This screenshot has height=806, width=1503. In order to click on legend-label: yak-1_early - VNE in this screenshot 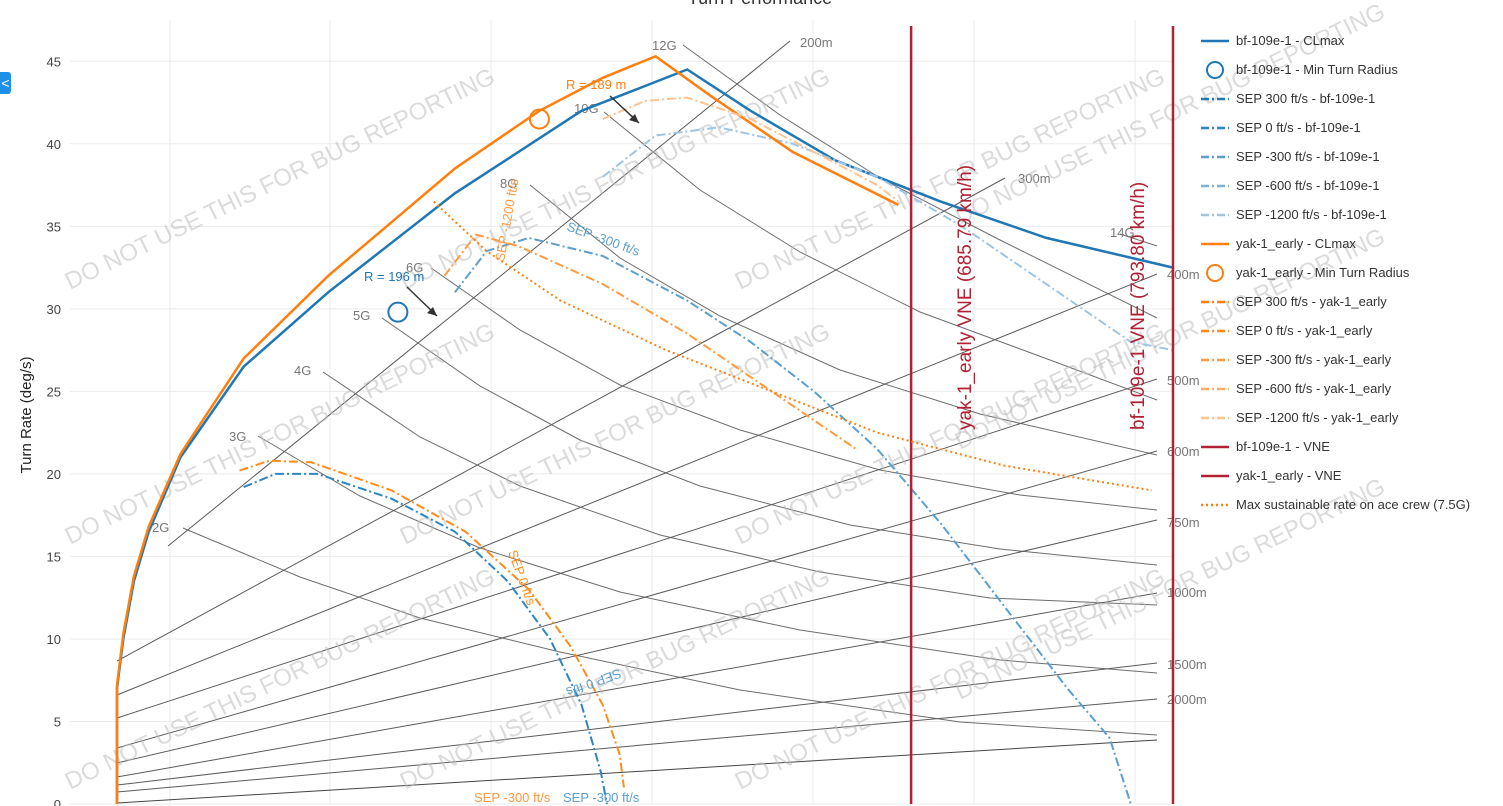, I will do `click(1289, 475)`.